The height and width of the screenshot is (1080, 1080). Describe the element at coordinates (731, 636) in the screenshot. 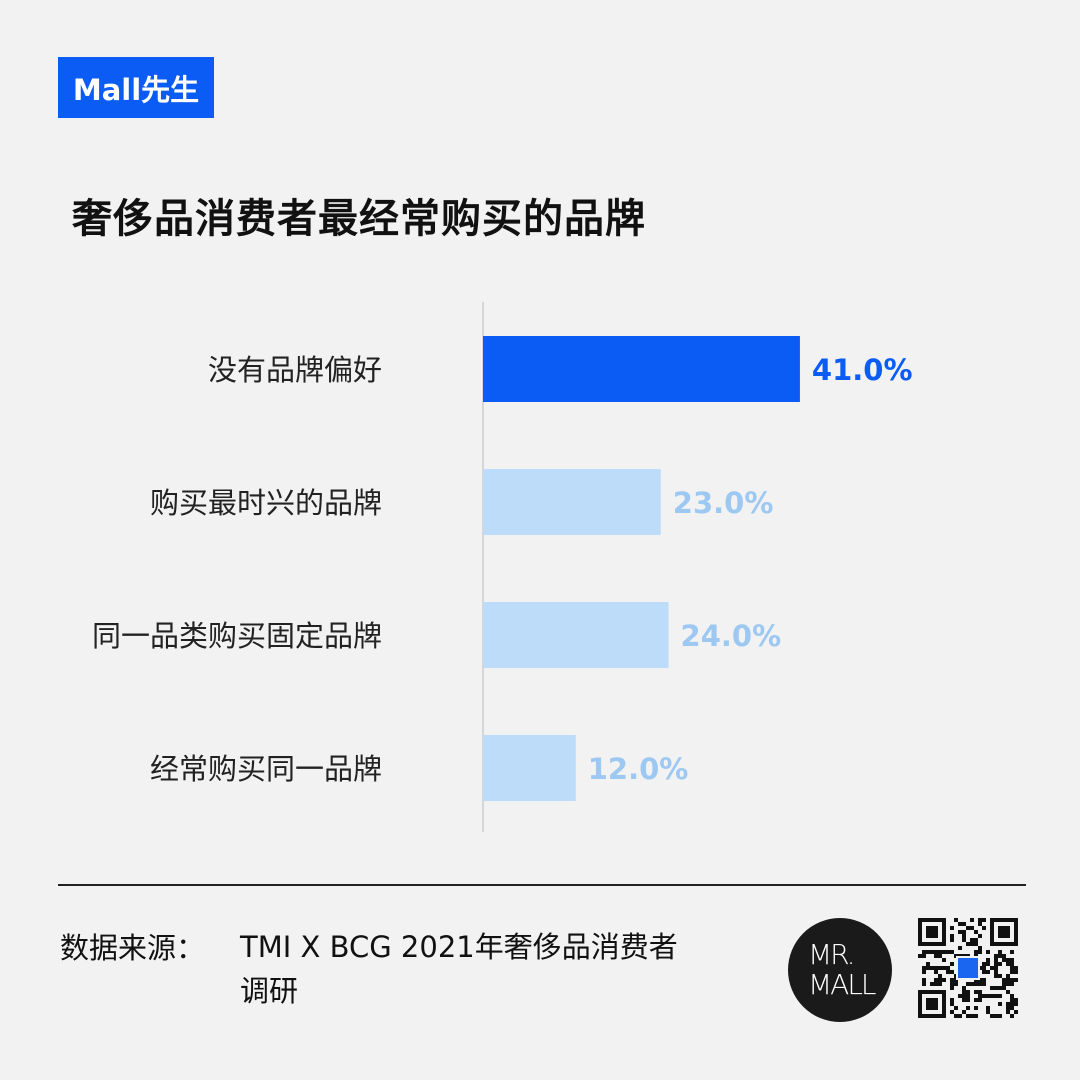

I see `value-label: 24.0%` at that location.